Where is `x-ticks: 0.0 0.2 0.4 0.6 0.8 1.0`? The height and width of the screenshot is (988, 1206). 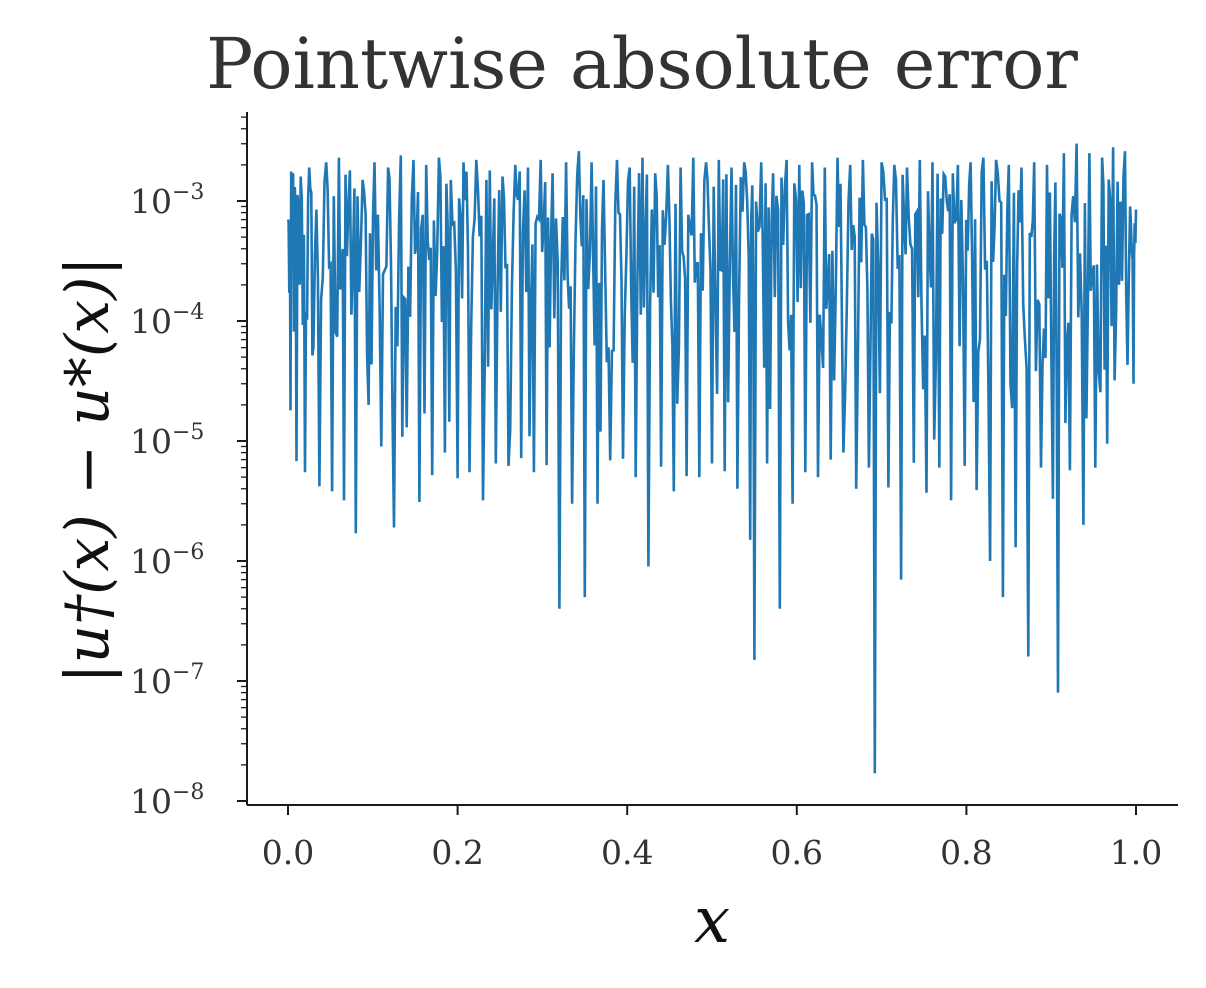
x-ticks: 0.0 0.2 0.4 0.6 0.8 1.0 is located at coordinates (712, 838).